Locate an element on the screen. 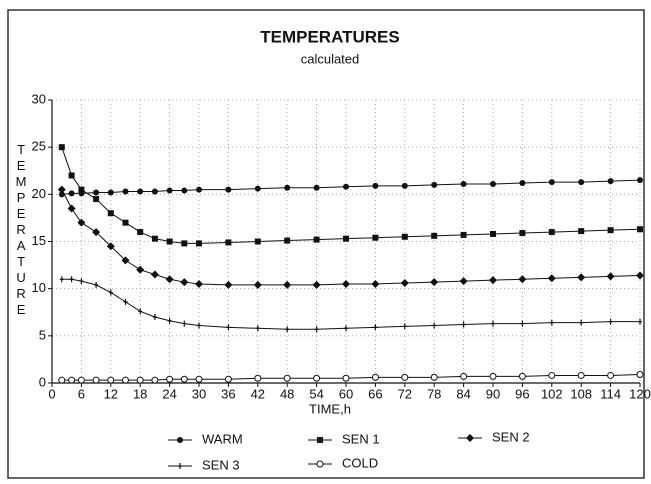  x-tick-label: 6 is located at coordinates (81, 393).